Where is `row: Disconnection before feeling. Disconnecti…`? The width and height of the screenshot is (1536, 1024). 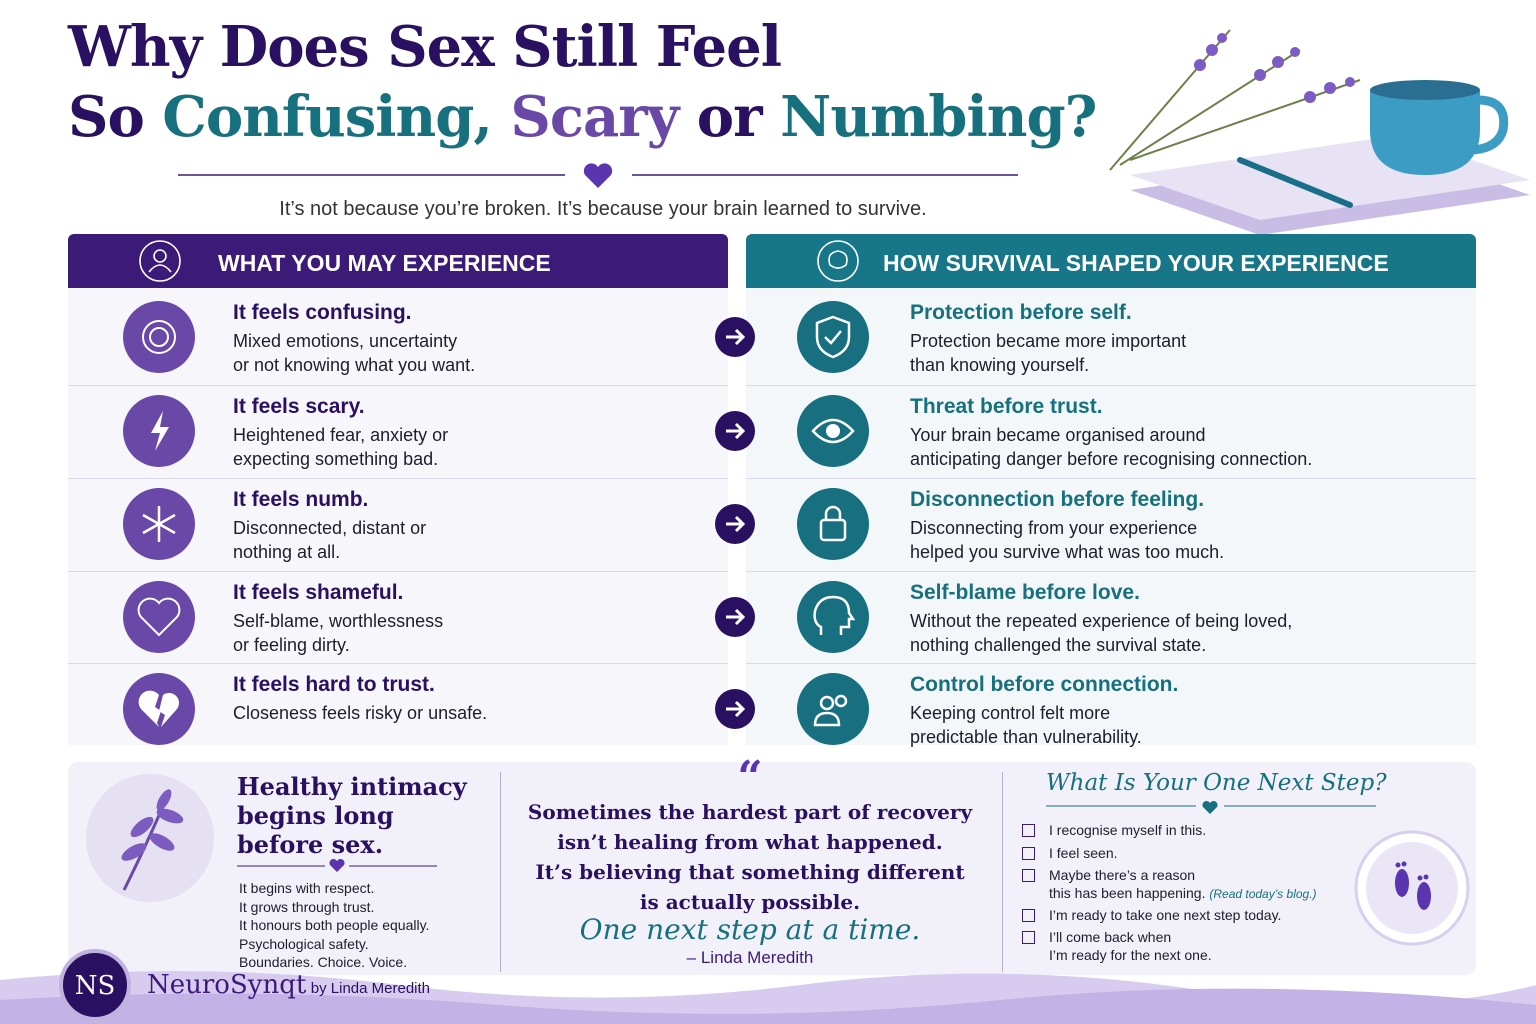 row: Disconnection before feeling. Disconnecti… is located at coordinates (1067, 534).